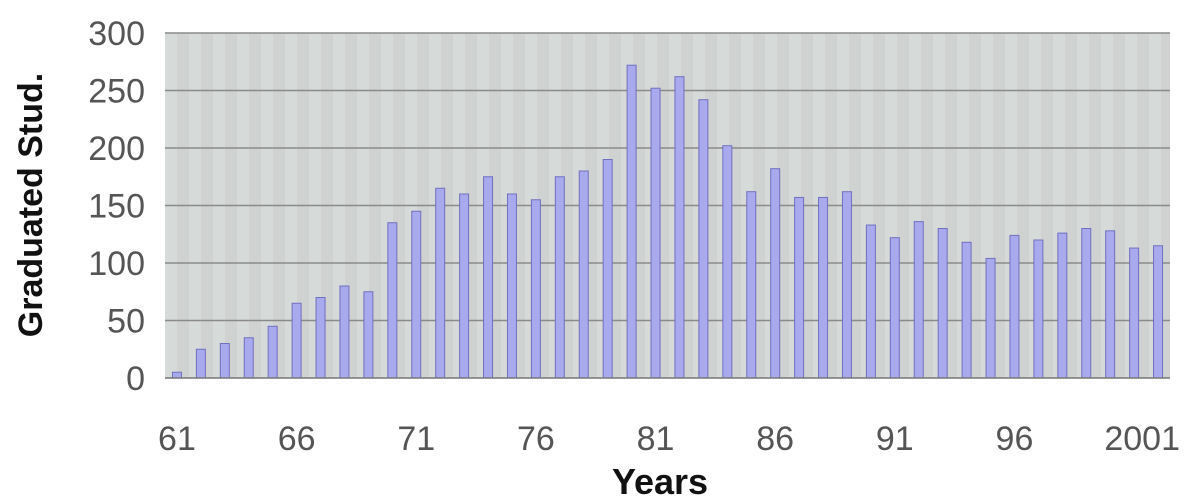 The image size is (1187, 500). I want to click on x-tick-label: 66, so click(297, 439).